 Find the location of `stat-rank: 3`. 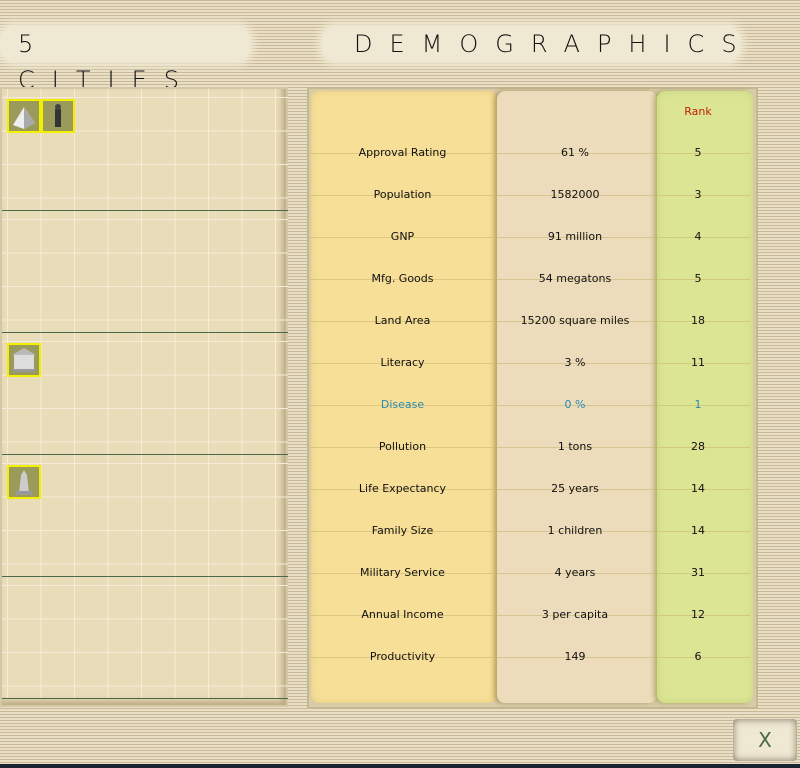

stat-rank: 3 is located at coordinates (698, 194).